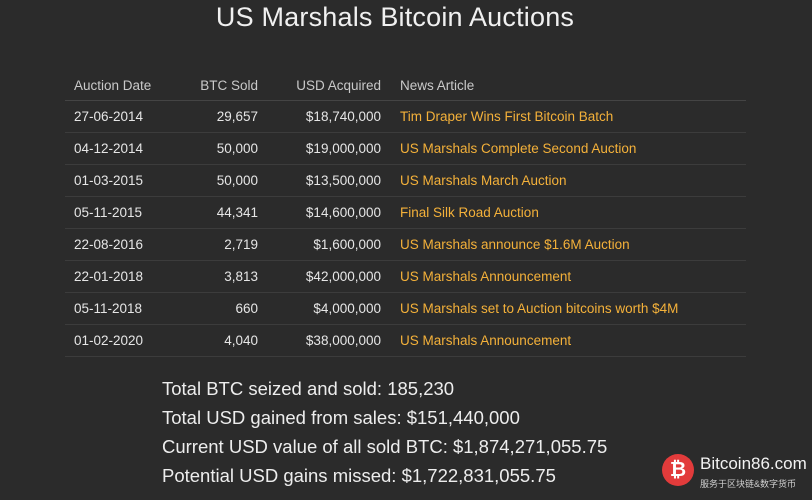  What do you see at coordinates (678, 470) in the screenshot?
I see `bitcoin-logo-icon: ₿` at bounding box center [678, 470].